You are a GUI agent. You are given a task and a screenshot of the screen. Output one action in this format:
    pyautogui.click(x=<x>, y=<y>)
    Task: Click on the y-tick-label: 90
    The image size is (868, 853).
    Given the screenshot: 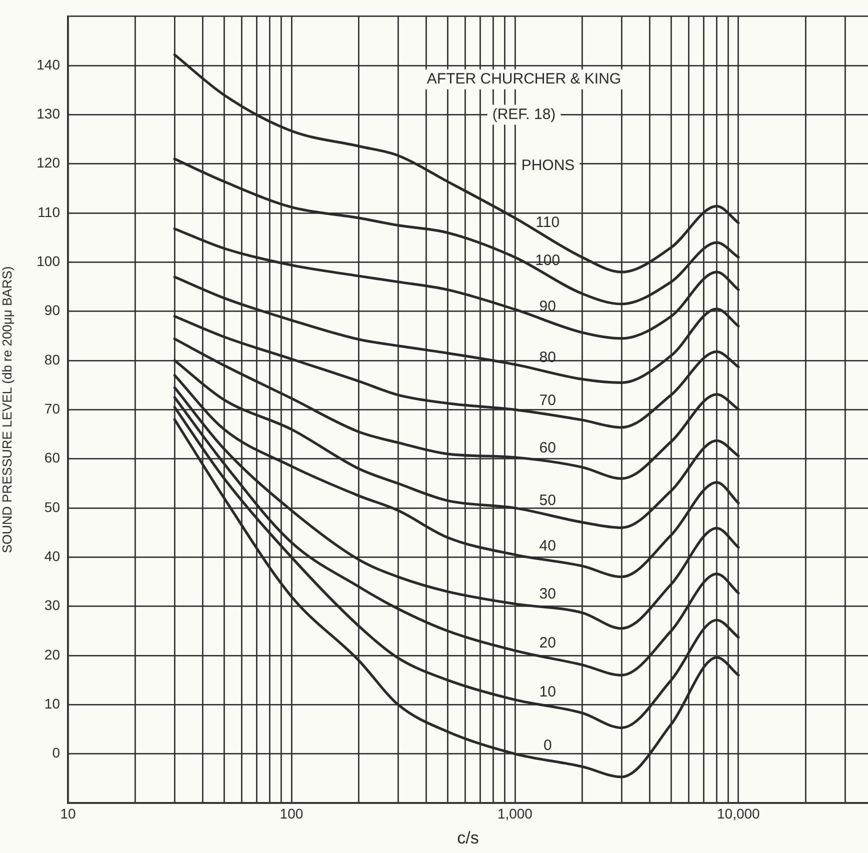 What is the action you would take?
    pyautogui.click(x=52, y=310)
    